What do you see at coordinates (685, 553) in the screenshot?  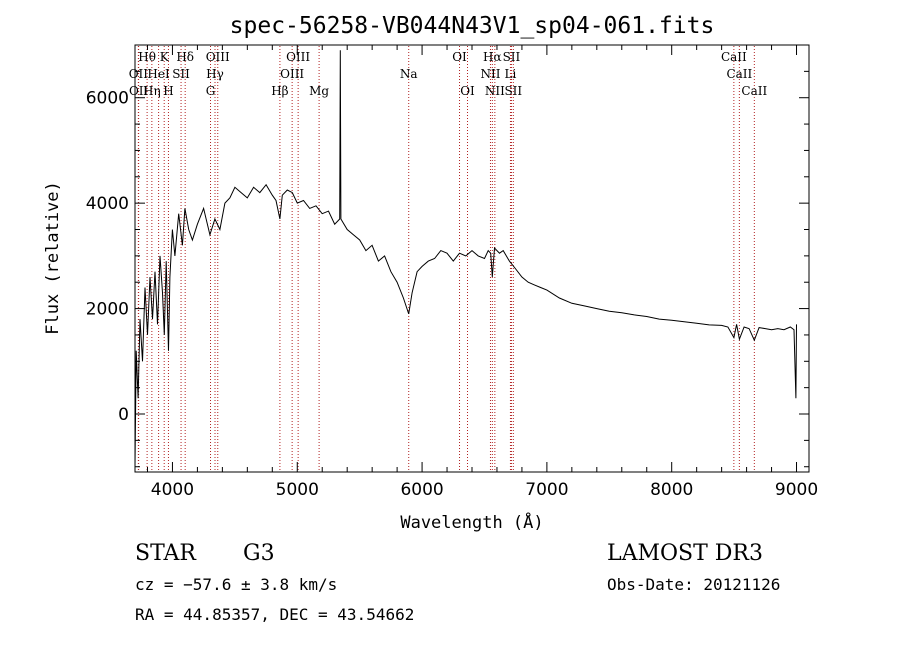 I see `survey-label: LAMOST DR3` at bounding box center [685, 553].